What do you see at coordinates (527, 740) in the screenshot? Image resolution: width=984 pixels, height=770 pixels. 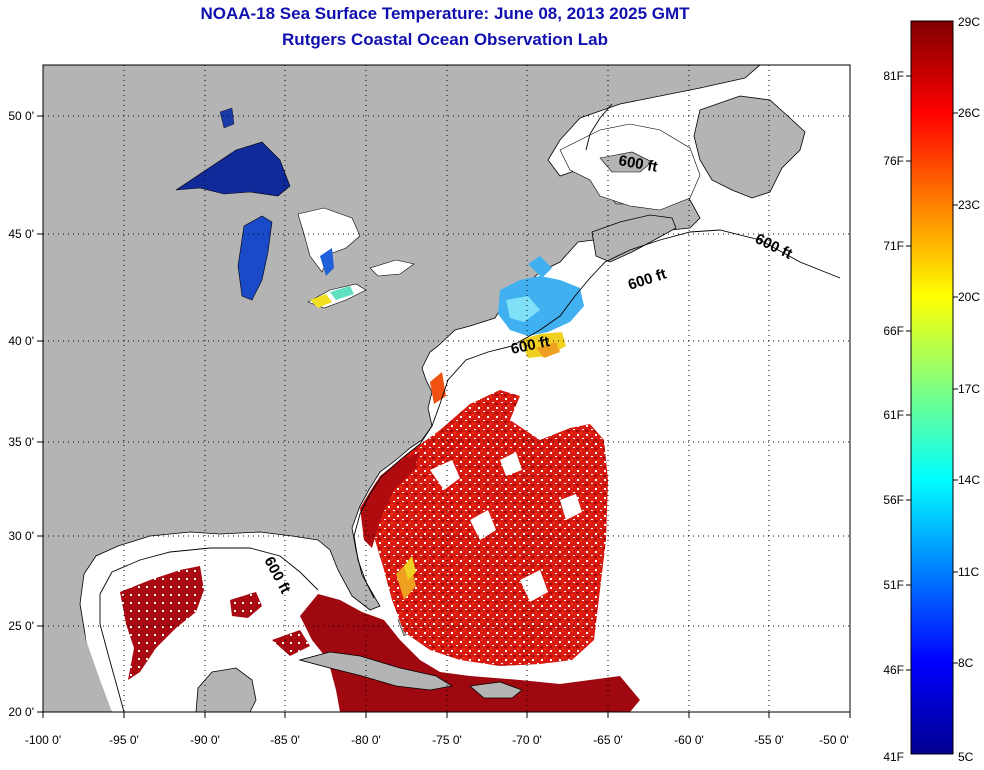 I see `x-tick-label: -70 0'` at bounding box center [527, 740].